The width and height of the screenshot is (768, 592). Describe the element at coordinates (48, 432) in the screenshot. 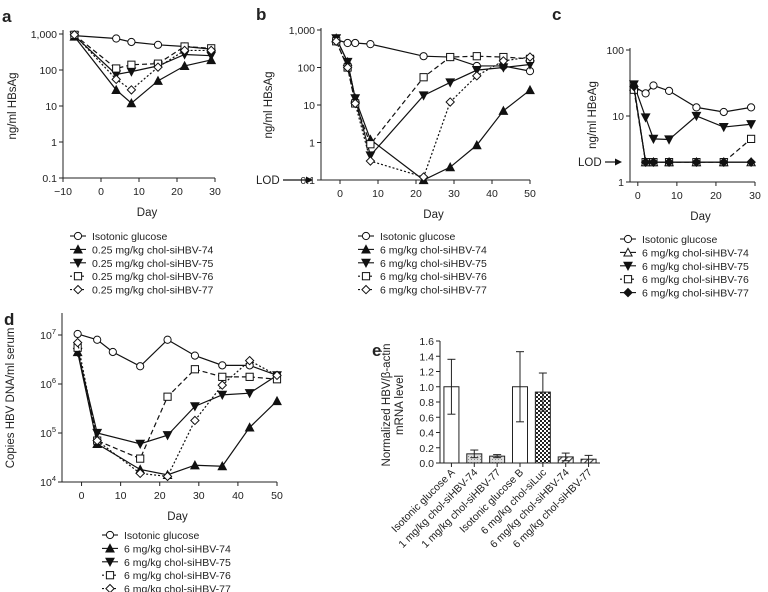

I see `y-tick-label: 10⁵` at that location.